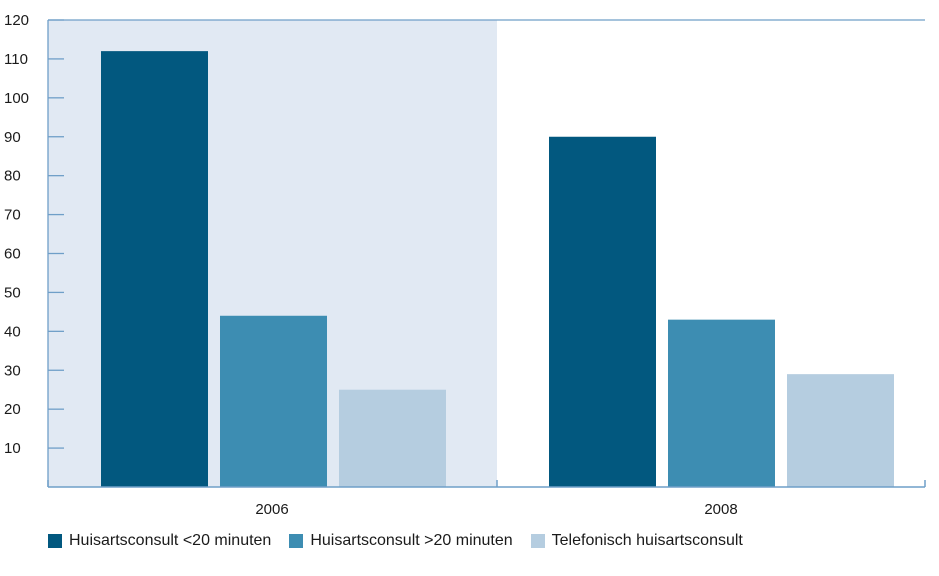 The height and width of the screenshot is (576, 939). Describe the element at coordinates (411, 540) in the screenshot. I see `legend-label: Huisartsconsult >20 minuten` at that location.